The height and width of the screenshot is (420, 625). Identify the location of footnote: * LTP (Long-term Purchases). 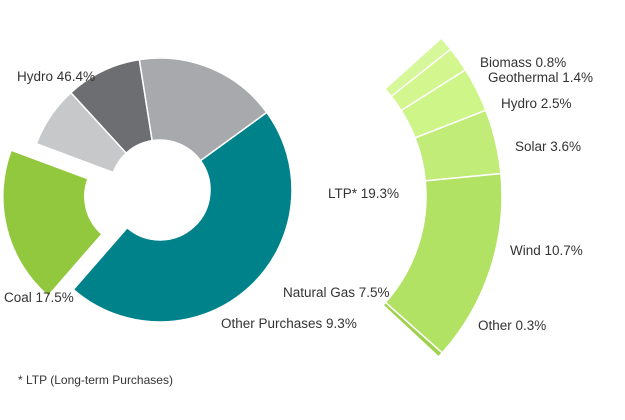
(95, 380).